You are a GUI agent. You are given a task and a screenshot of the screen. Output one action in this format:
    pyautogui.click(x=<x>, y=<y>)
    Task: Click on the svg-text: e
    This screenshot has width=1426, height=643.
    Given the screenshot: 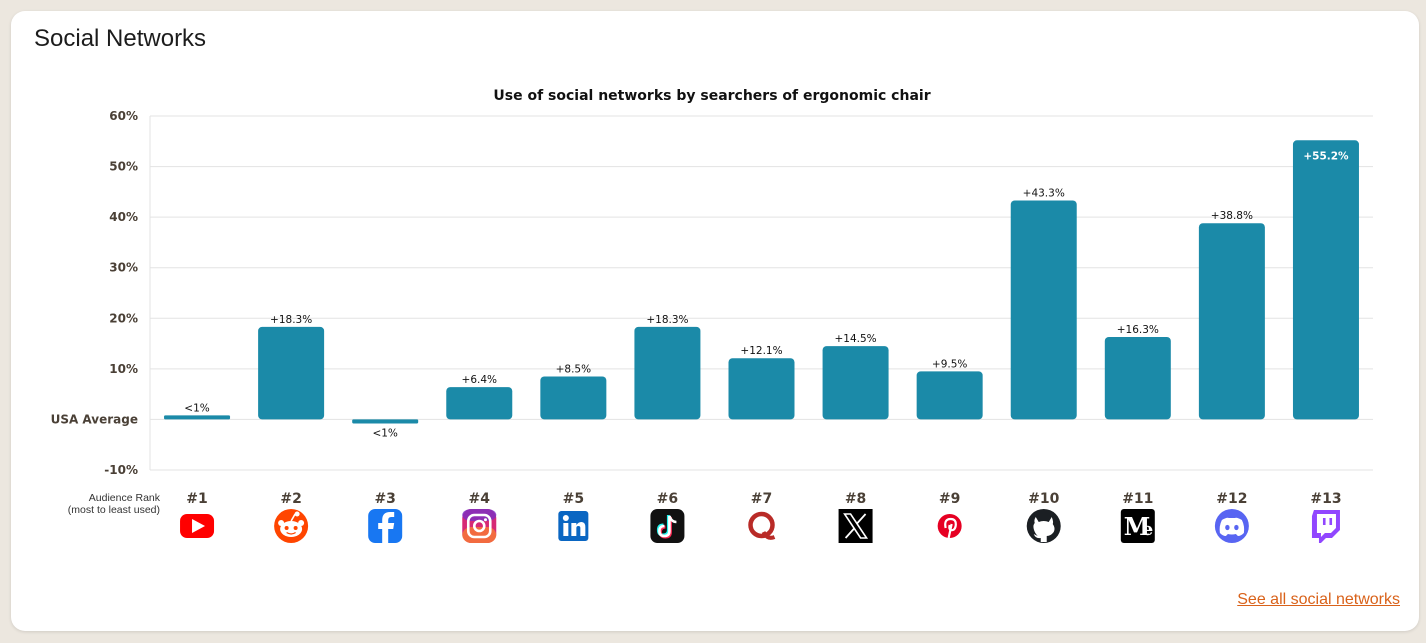 What is the action you would take?
    pyautogui.click(x=1147, y=529)
    